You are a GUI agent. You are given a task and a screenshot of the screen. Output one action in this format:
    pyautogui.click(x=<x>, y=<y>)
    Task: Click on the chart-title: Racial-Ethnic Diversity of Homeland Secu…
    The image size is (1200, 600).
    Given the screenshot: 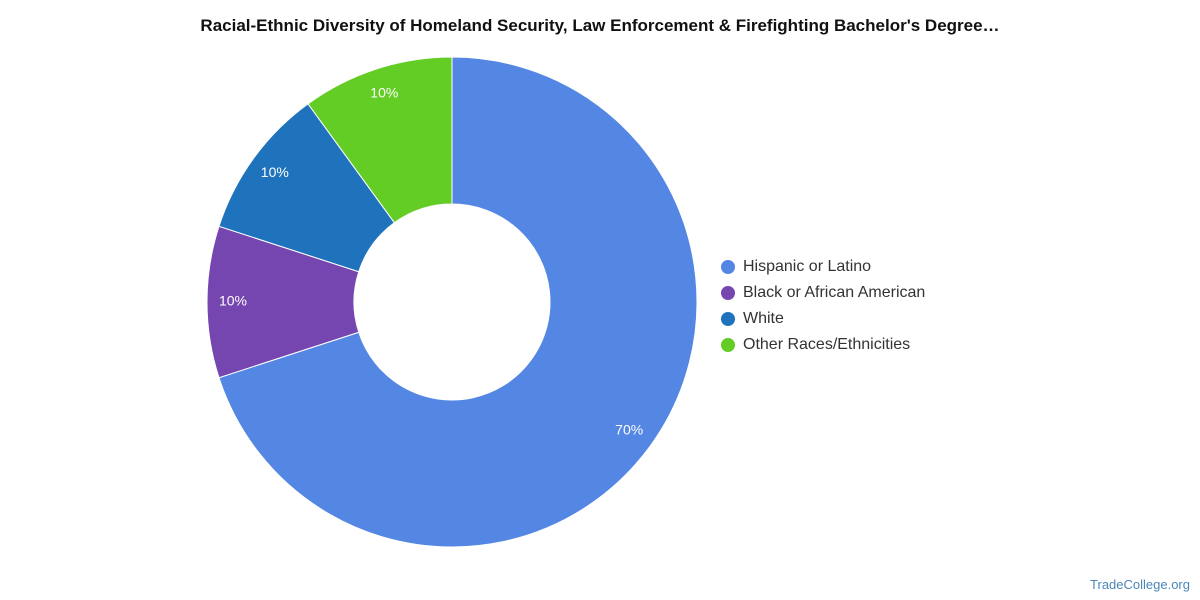 What is the action you would take?
    pyautogui.click(x=600, y=25)
    